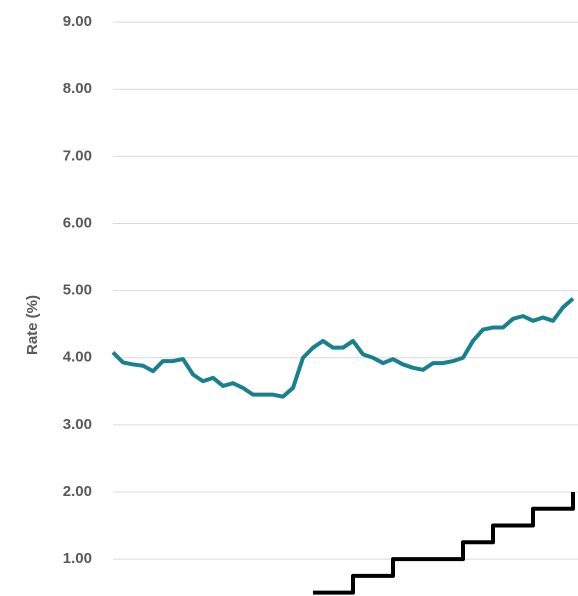 This screenshot has width=578, height=596. I want to click on y-tick-label: 2.00, so click(77, 491).